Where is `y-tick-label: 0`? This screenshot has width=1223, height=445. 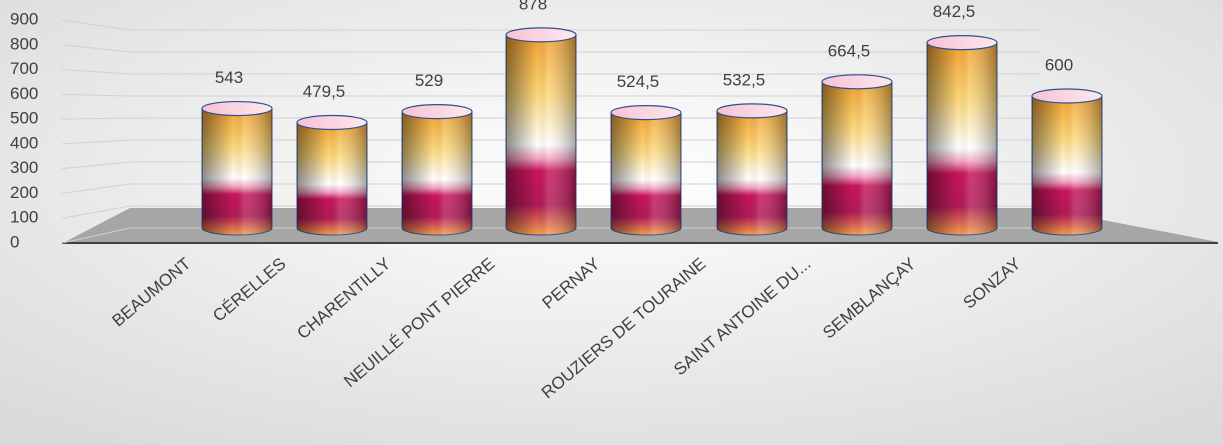
y-tick-label: 0 is located at coordinates (14, 241).